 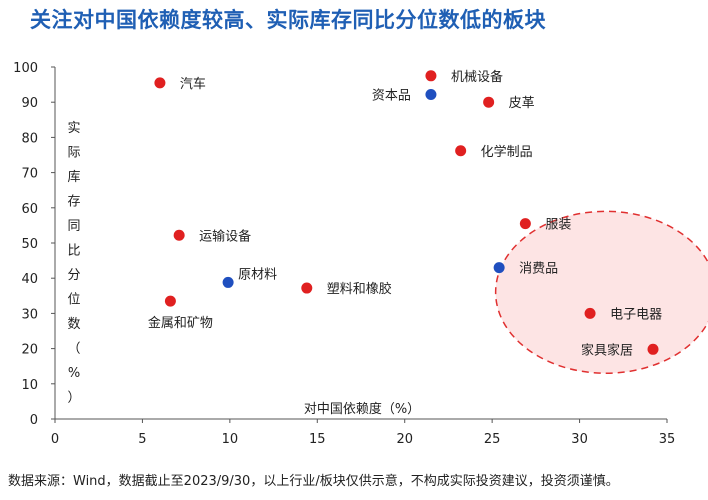 What do you see at coordinates (667, 439) in the screenshot?
I see `x-tick-label: 35` at bounding box center [667, 439].